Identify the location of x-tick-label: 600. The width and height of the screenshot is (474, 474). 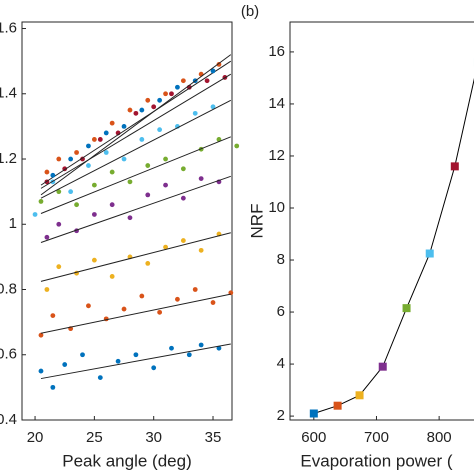
(313, 437).